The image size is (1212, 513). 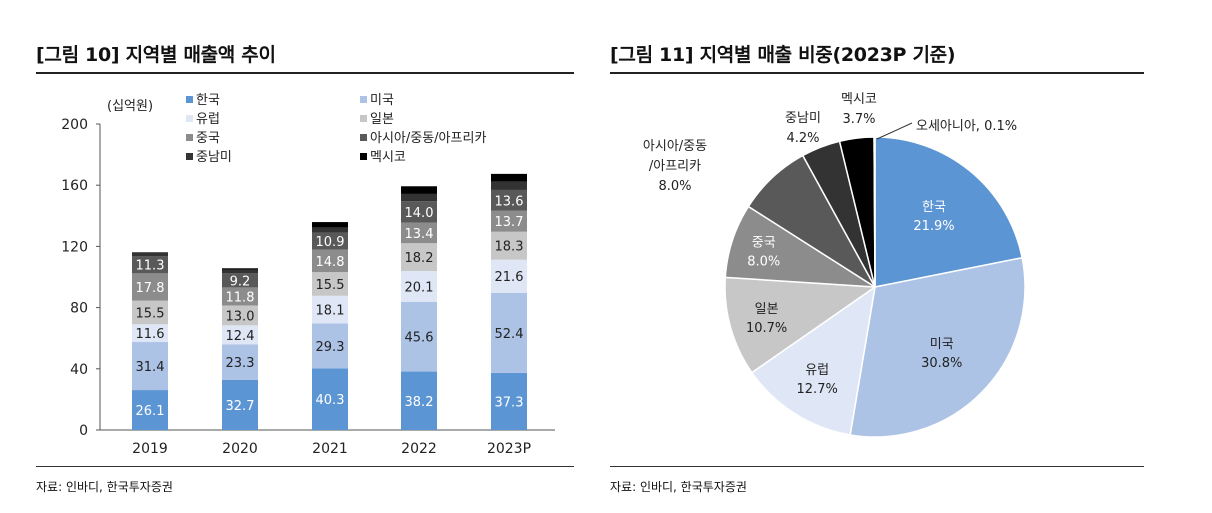 I want to click on bar-data-label: 13.7, so click(x=509, y=222).